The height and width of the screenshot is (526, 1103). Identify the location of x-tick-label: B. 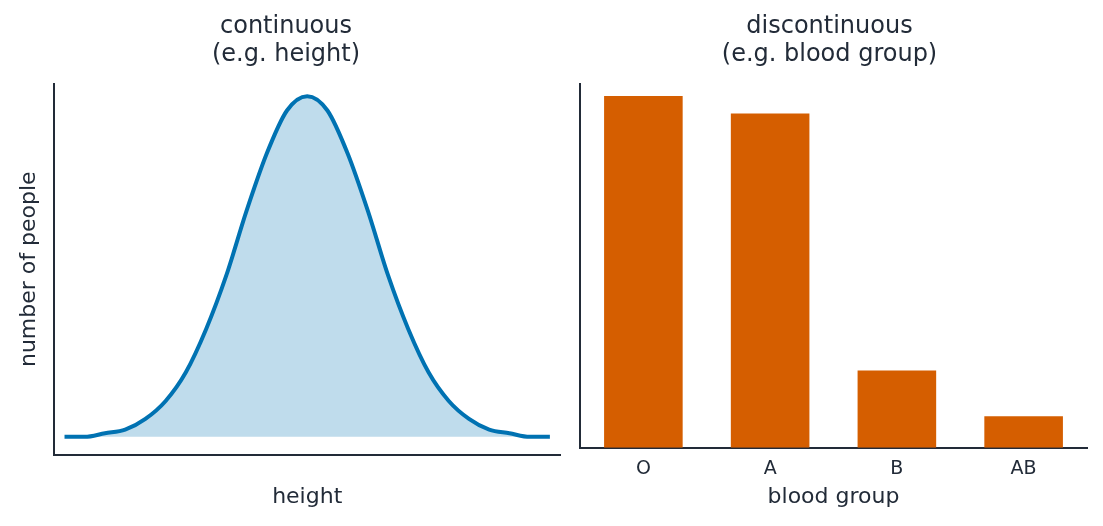
(897, 467).